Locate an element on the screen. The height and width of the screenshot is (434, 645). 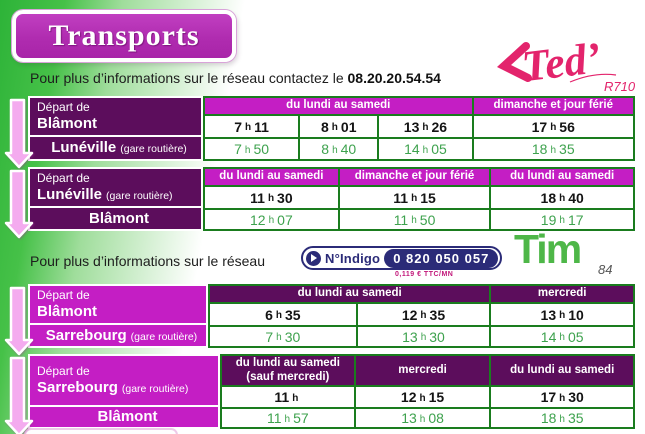
time-hours: 14 is located at coordinates (412, 149).